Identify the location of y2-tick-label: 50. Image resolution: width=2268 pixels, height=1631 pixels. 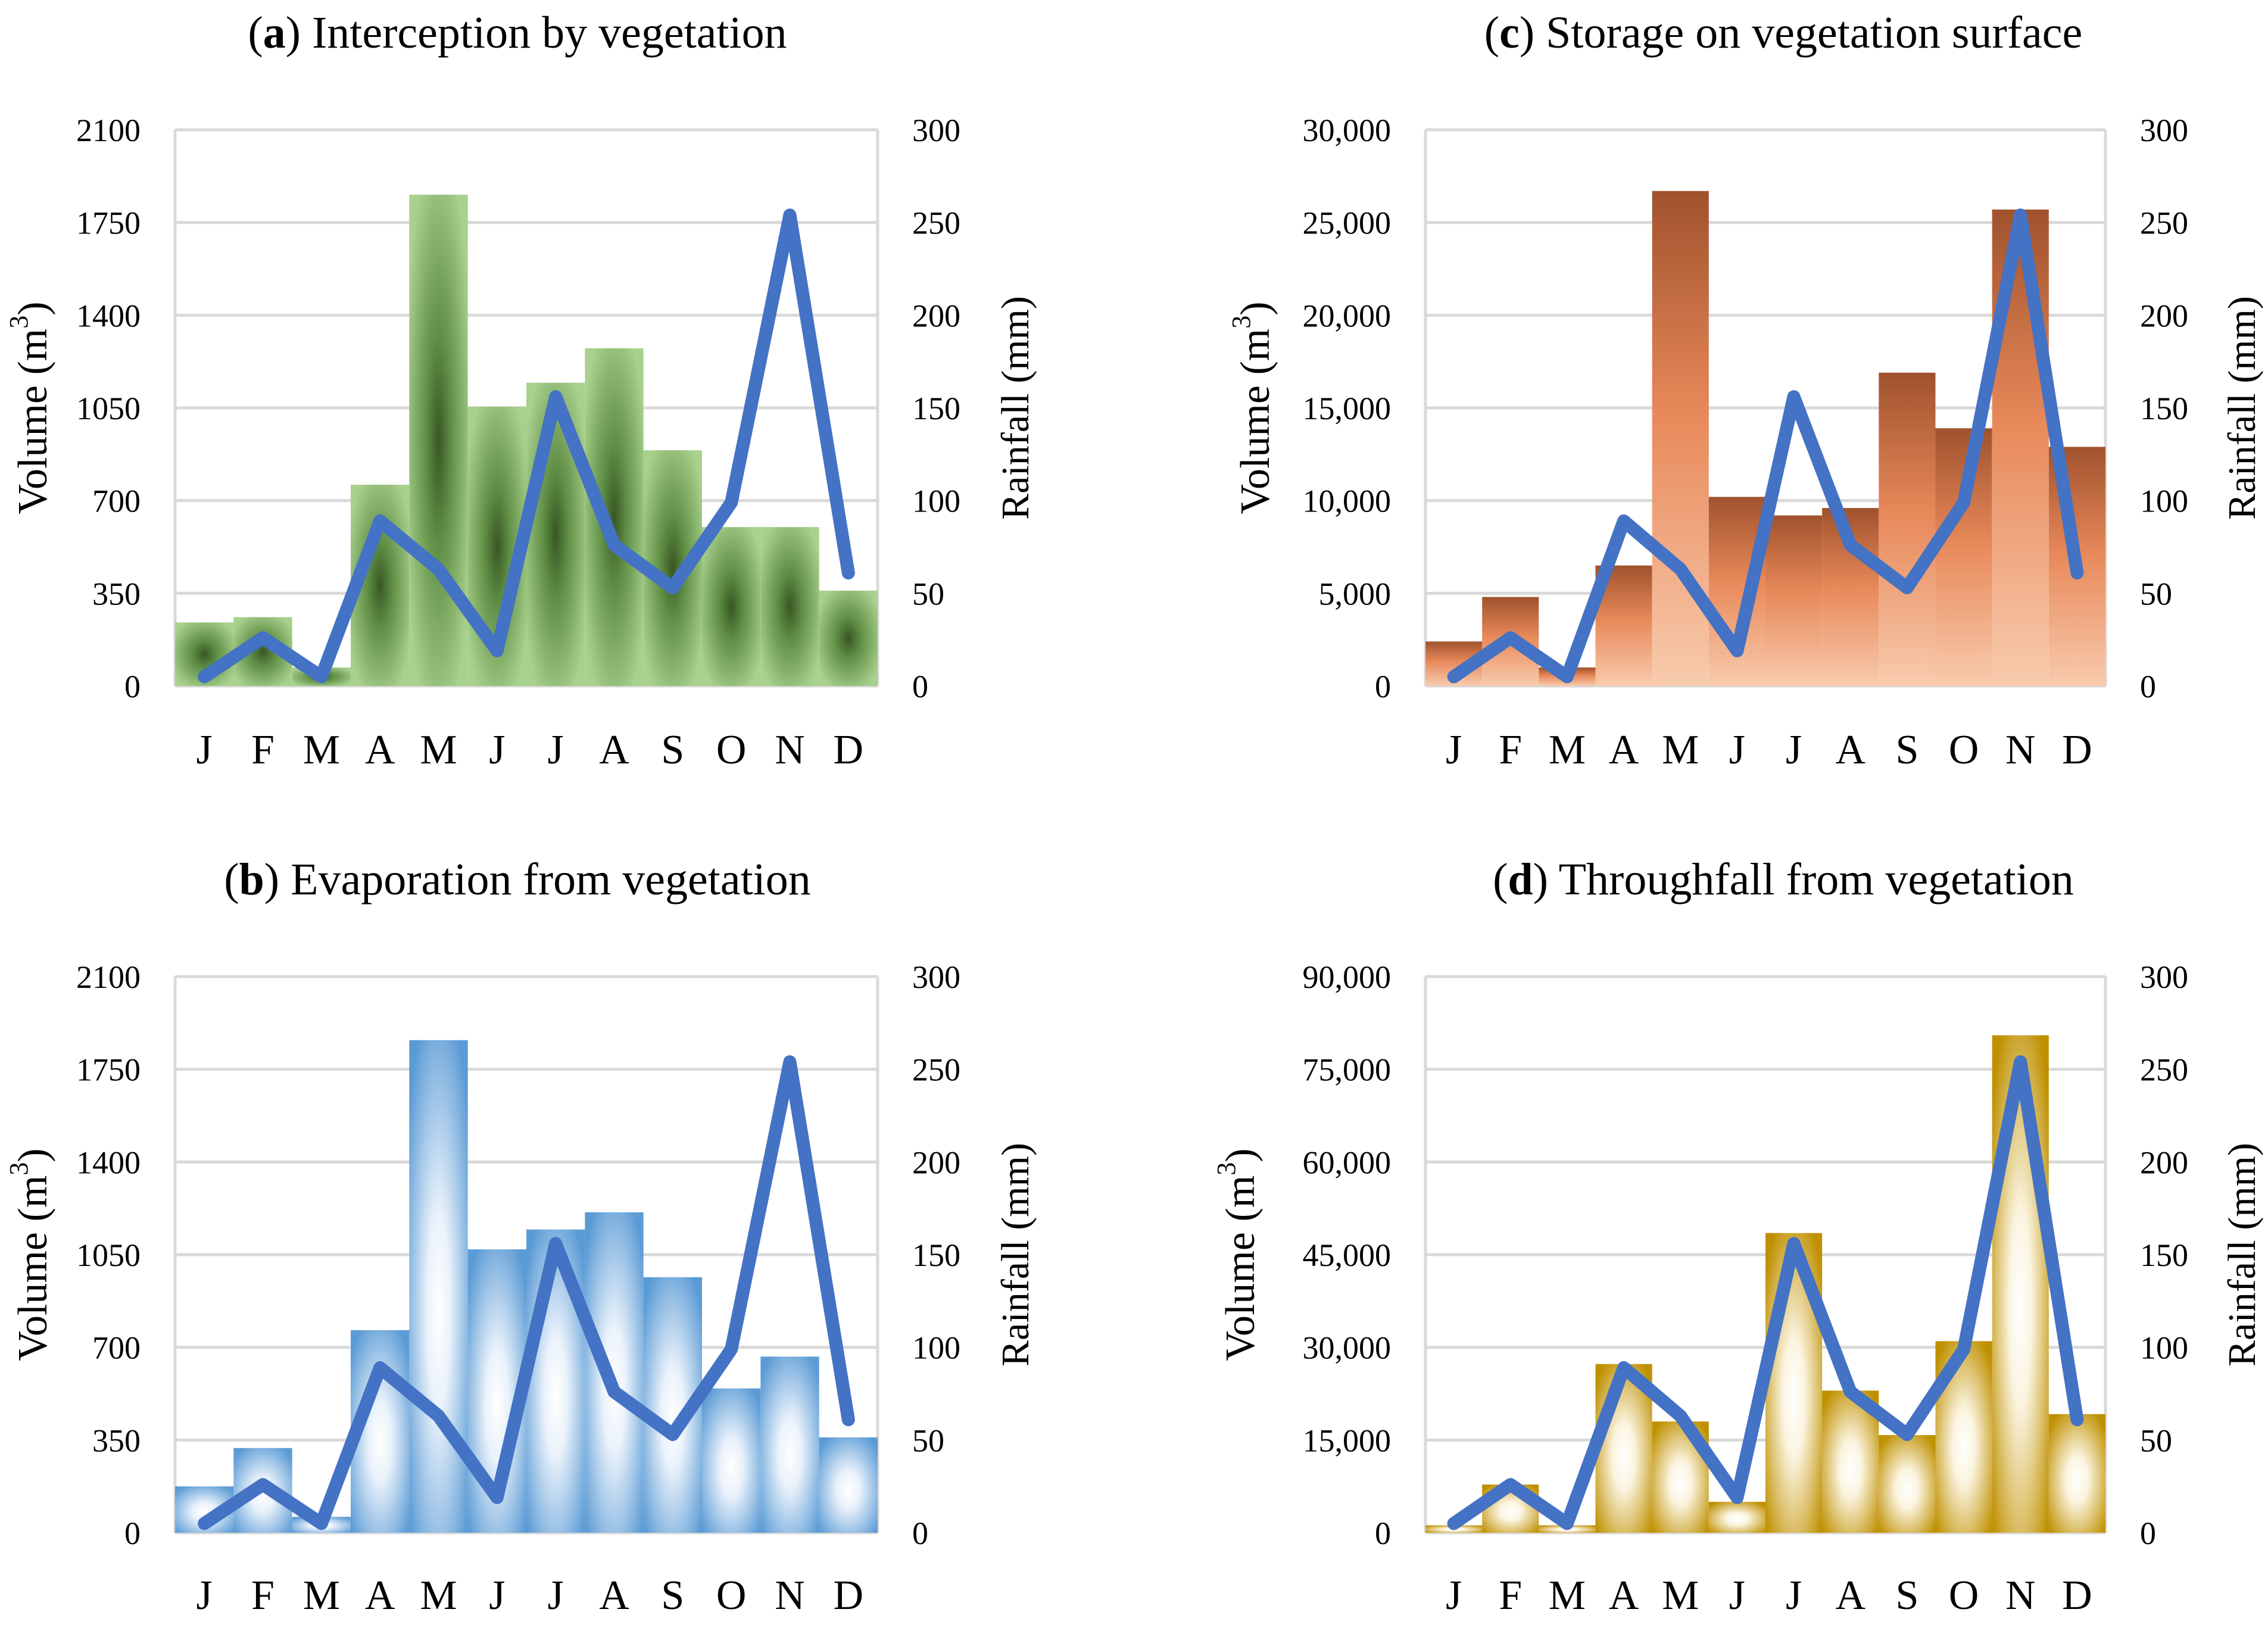
(2156, 1440).